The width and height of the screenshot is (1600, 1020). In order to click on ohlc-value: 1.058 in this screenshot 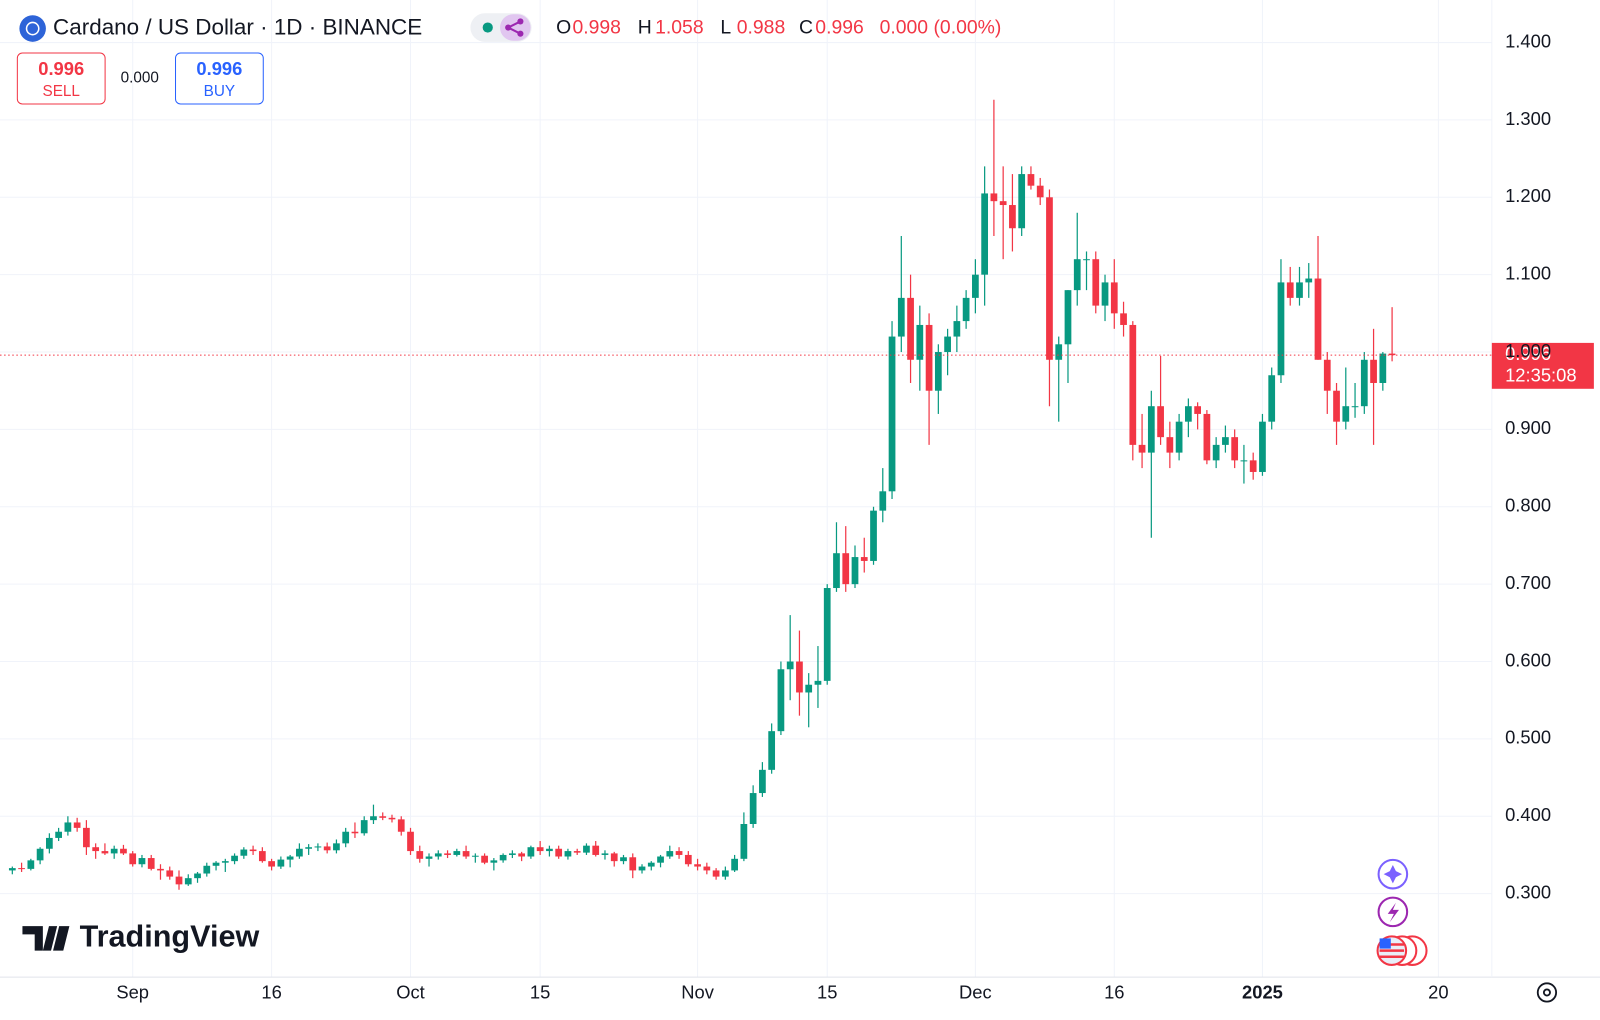, I will do `click(679, 28)`.